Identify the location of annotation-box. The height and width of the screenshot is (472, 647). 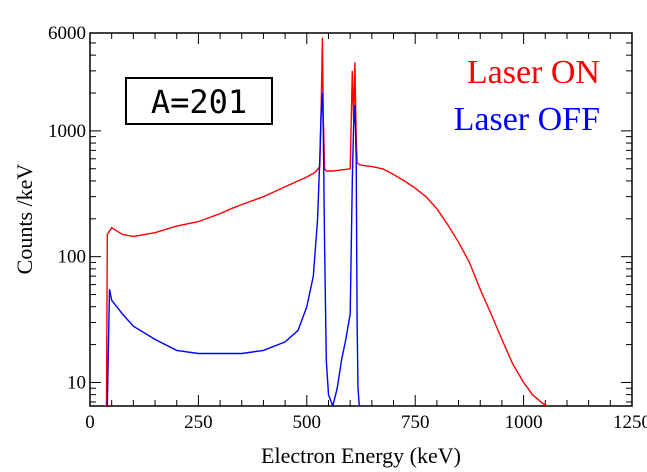
(199, 101).